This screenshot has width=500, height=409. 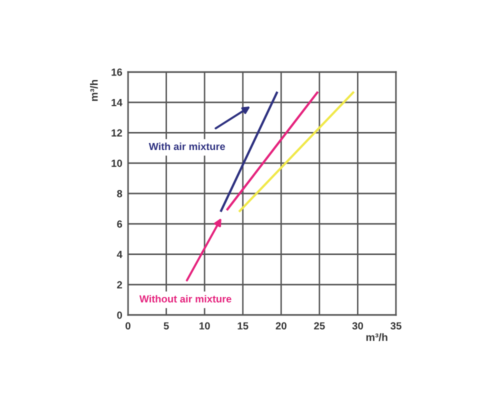 I want to click on y-tick-label: 8, so click(x=119, y=194).